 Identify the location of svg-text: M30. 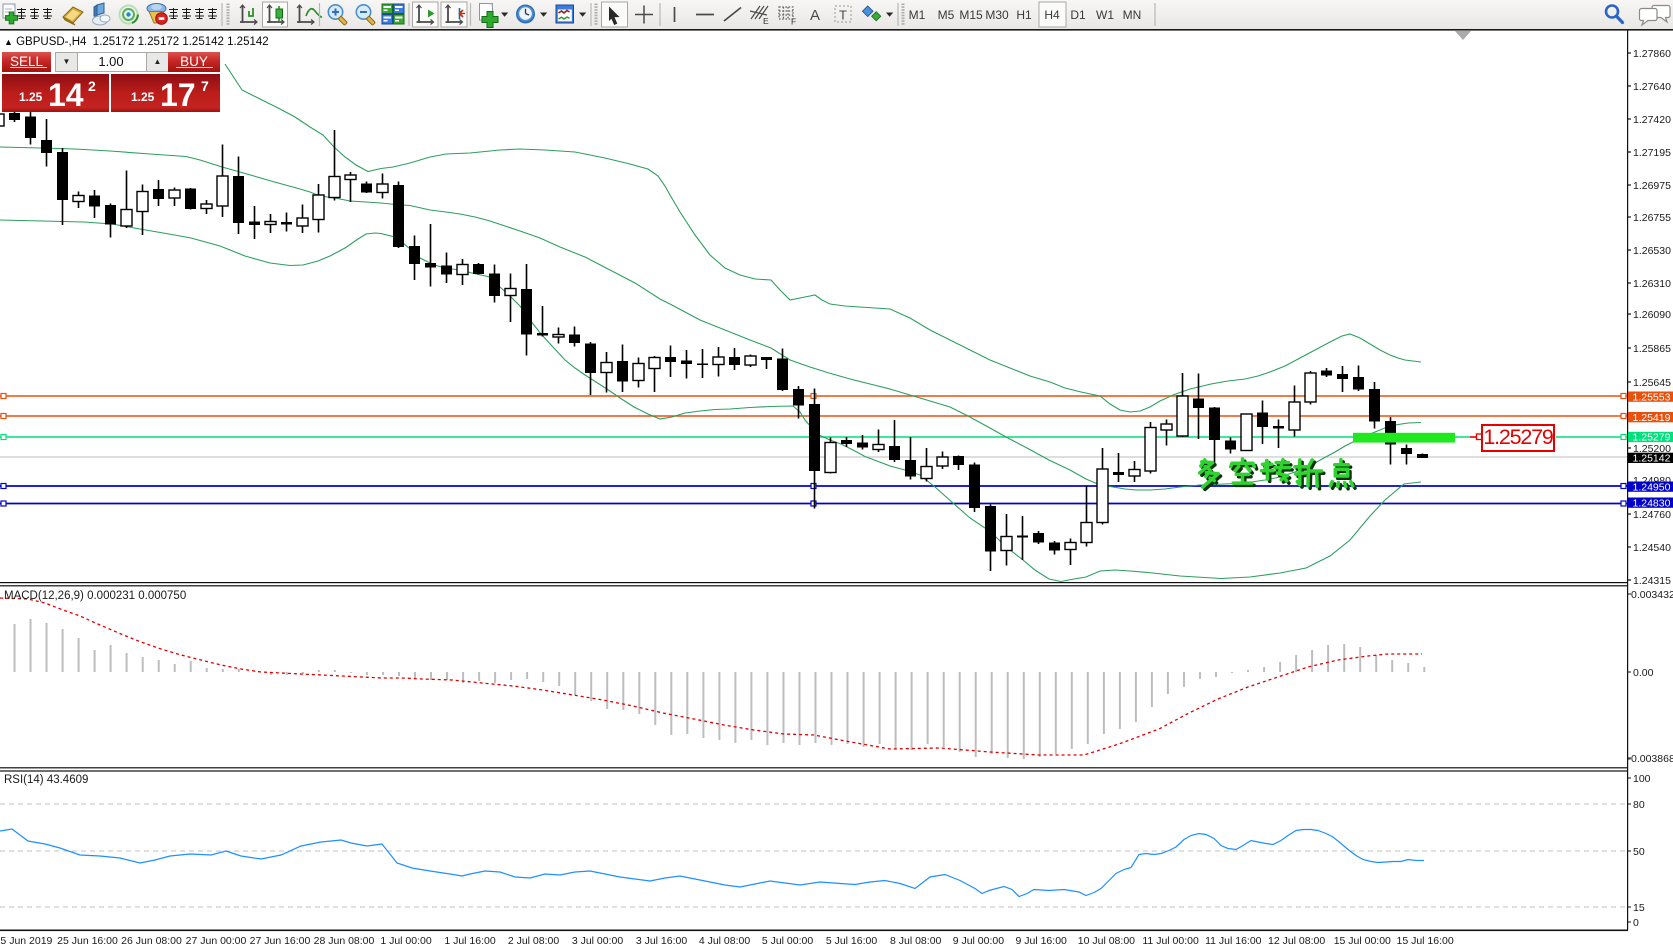
(997, 15).